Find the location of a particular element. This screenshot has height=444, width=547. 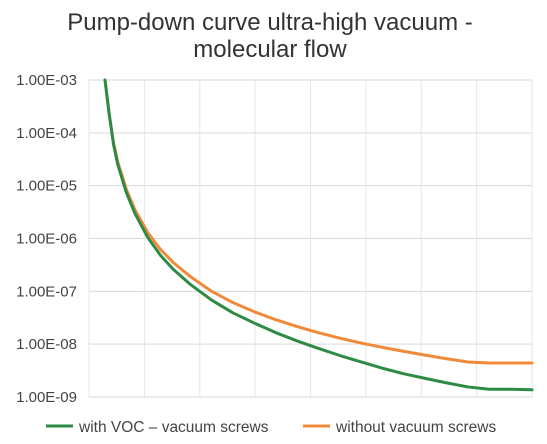

chart-title-line-2: molecular flow is located at coordinates (270, 49).